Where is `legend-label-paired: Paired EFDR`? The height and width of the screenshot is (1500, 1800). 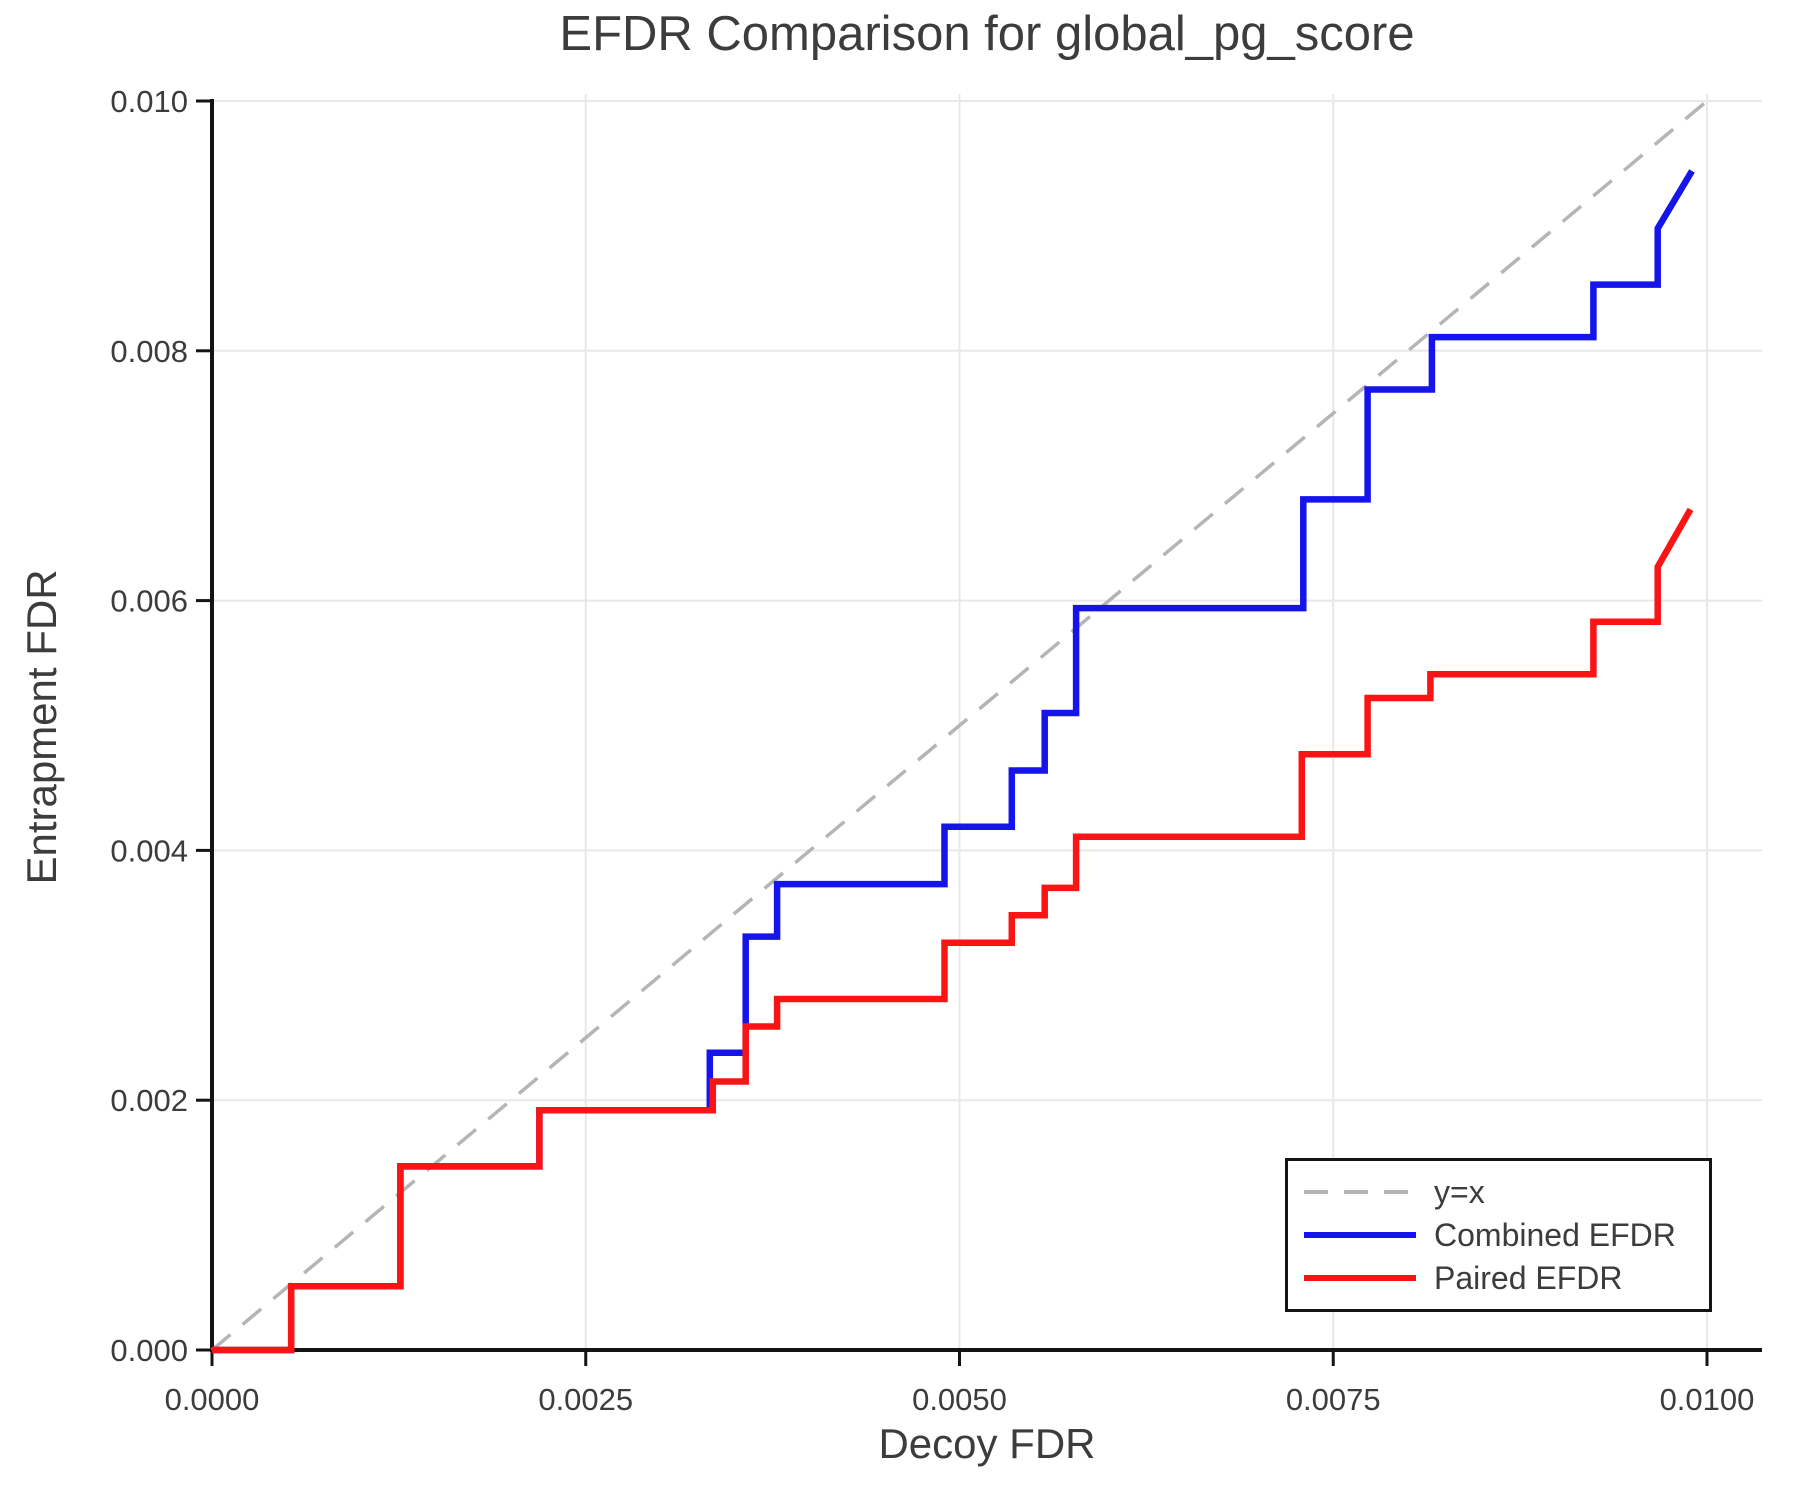
legend-label-paired: Paired EFDR is located at coordinates (1528, 1278).